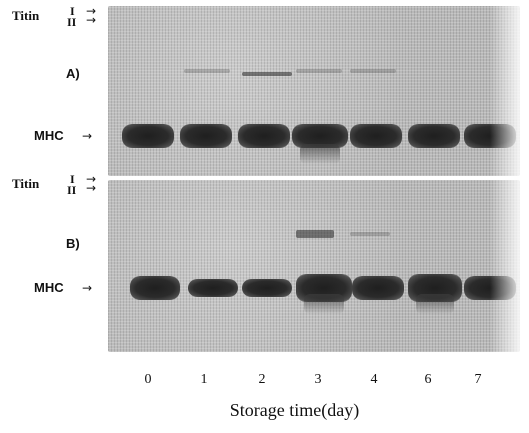  Describe the element at coordinates (204, 379) in the screenshot. I see `lane-label: 1` at that location.